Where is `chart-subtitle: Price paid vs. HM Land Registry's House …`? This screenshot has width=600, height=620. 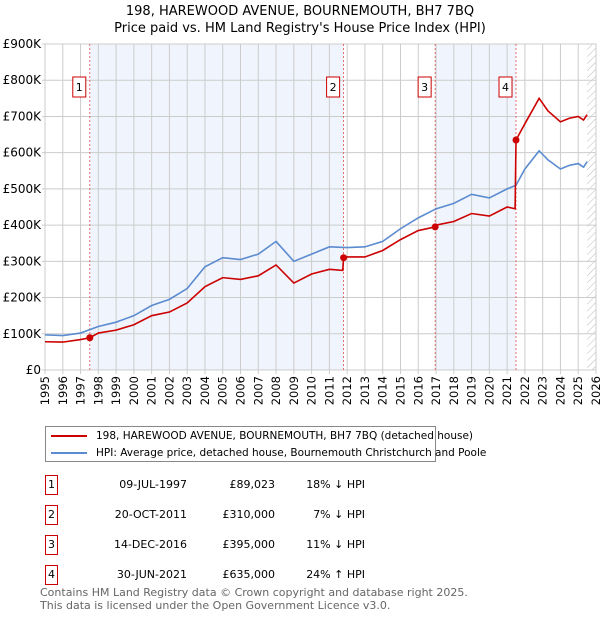 chart-subtitle: Price paid vs. HM Land Registry's House … is located at coordinates (300, 28).